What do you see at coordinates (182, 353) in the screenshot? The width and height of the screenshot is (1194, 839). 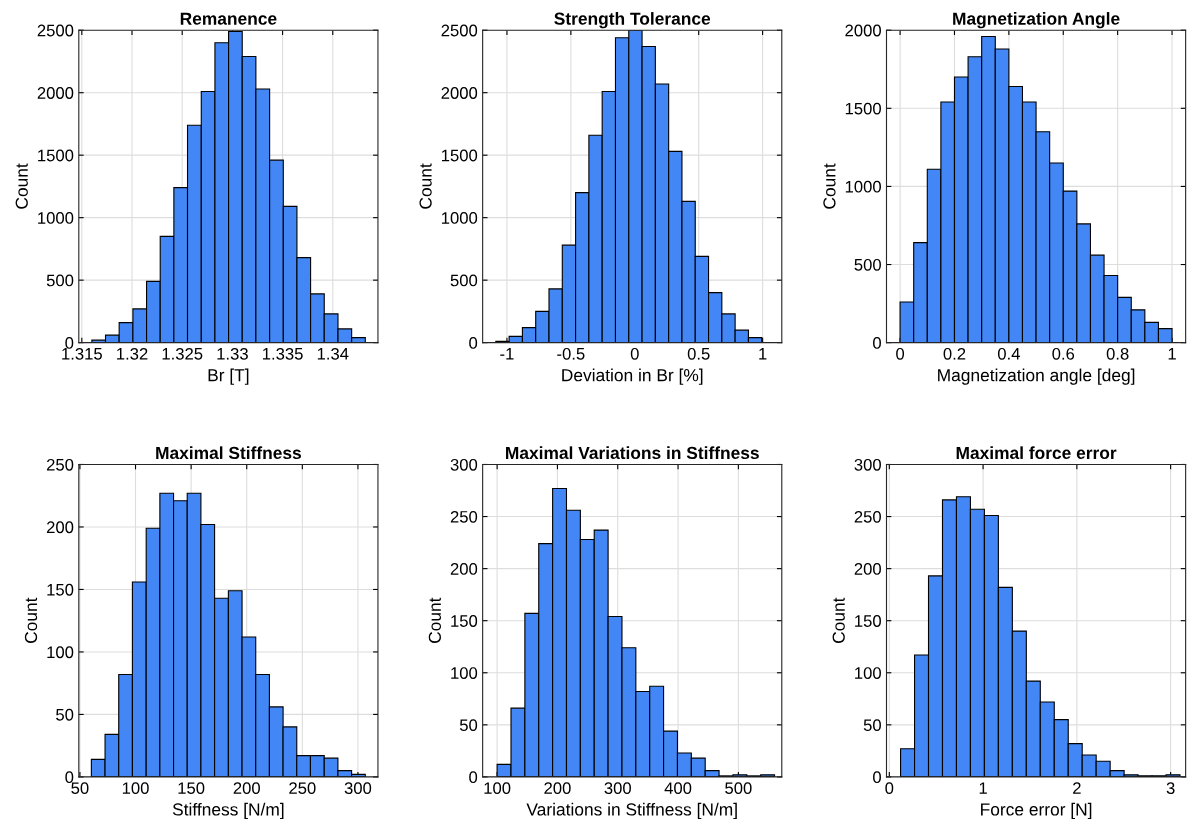 I see `x-tick-label: 1.325` at bounding box center [182, 353].